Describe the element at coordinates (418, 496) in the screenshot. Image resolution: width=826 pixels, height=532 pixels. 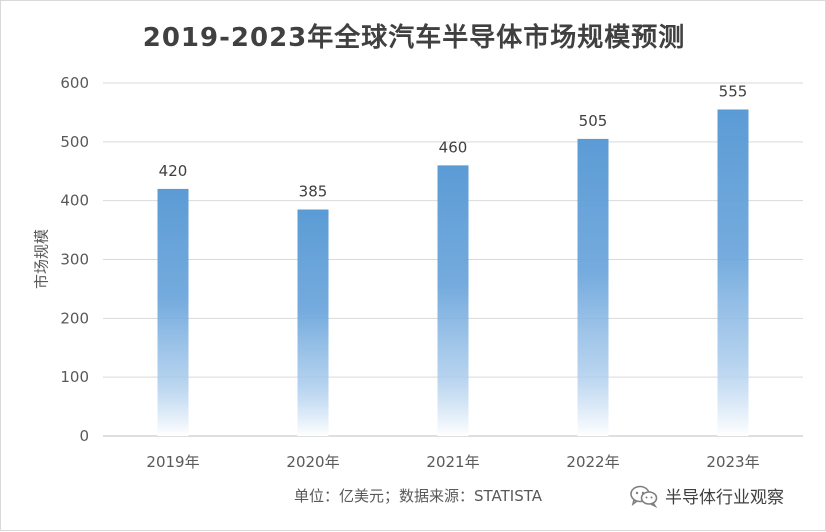
I see `source-note: 单位：亿美元；数据来源：STATISTA` at that location.